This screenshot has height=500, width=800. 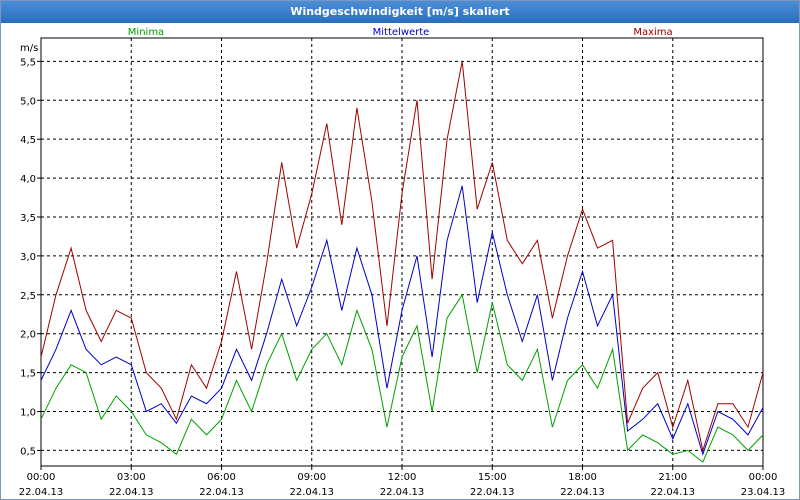 What do you see at coordinates (28, 140) in the screenshot?
I see `y-tick-label: 4,5` at bounding box center [28, 140].